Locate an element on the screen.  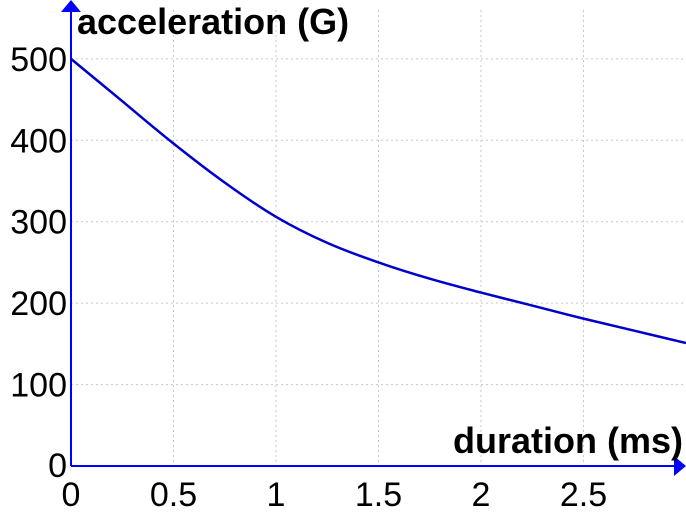
x-tick-label: 0.5 is located at coordinates (173, 495).